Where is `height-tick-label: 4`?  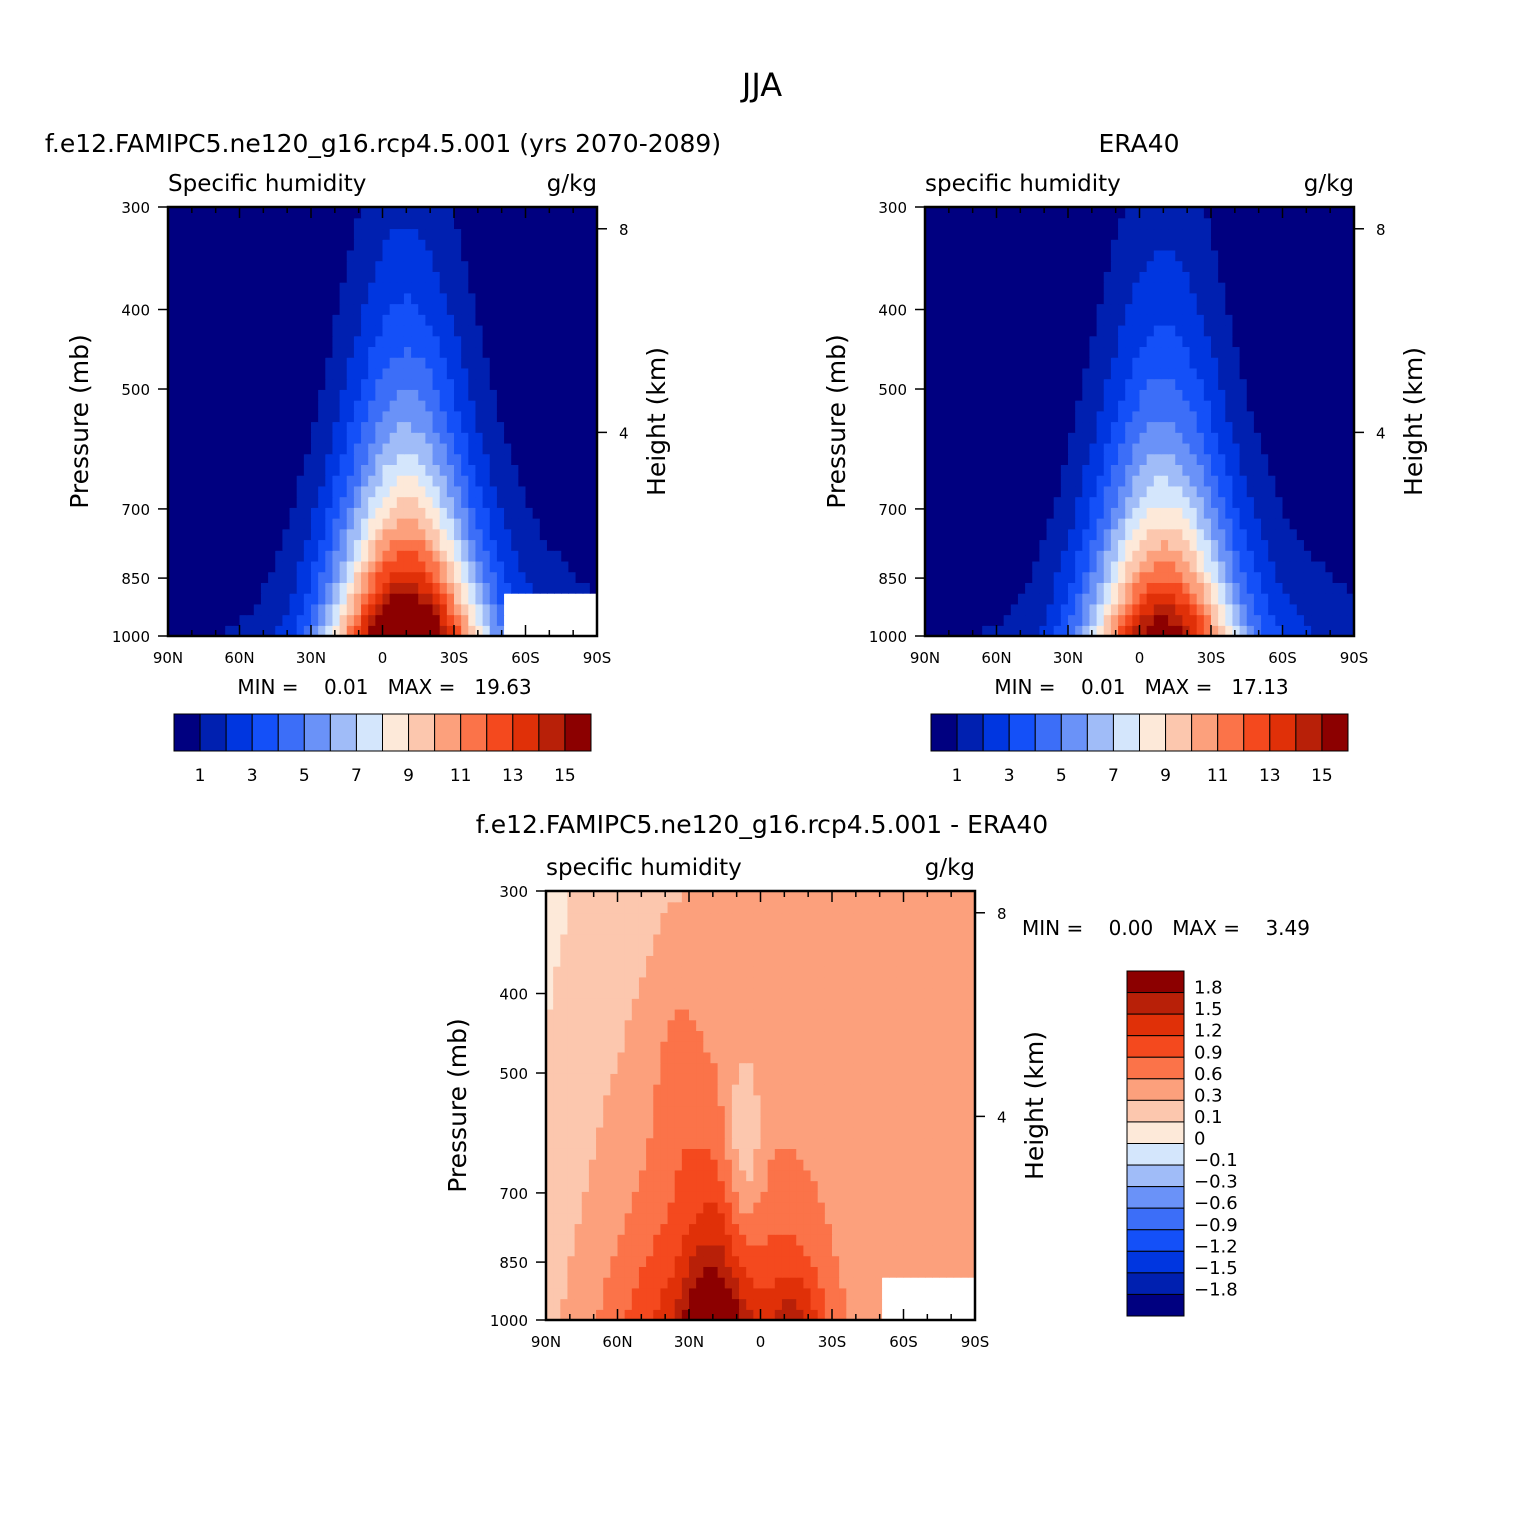 height-tick-label: 4 is located at coordinates (624, 433).